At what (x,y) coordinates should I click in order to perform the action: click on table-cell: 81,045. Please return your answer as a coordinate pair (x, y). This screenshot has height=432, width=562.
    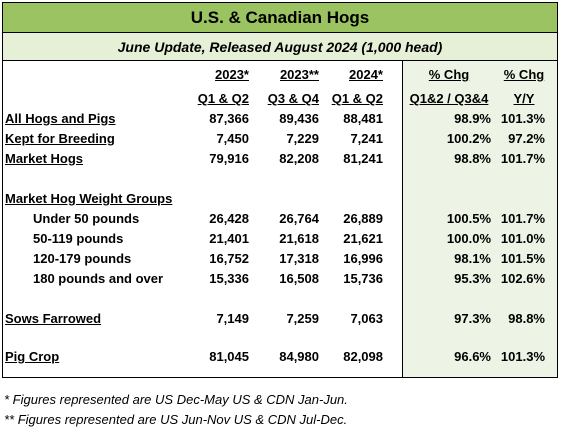
    Looking at the image, I should click on (229, 356).